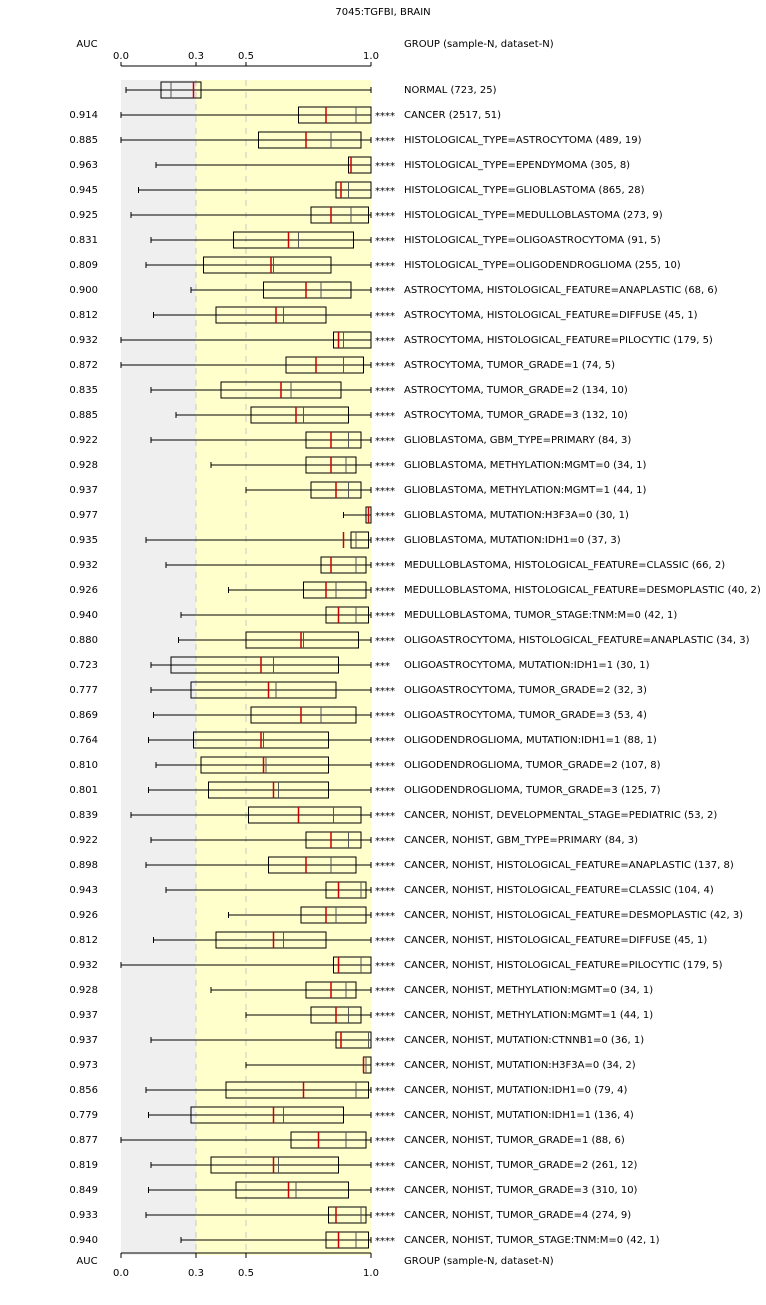  Describe the element at coordinates (83, 265) in the screenshot. I see `auc-value: 0.809` at that location.